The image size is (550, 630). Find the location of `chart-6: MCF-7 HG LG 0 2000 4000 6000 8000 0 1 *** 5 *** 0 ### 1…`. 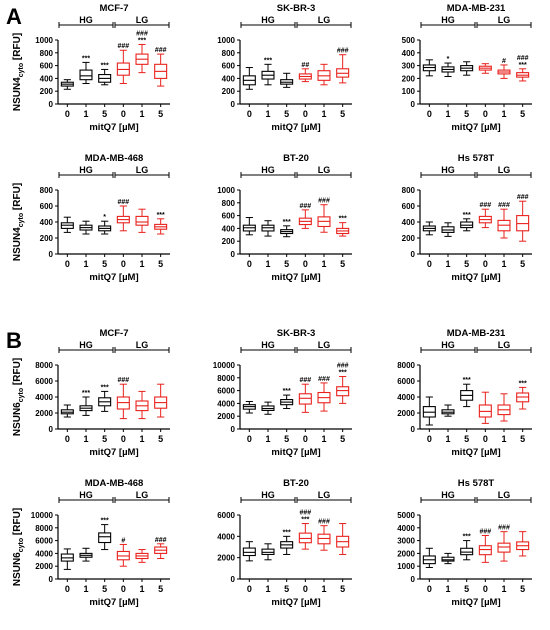

chart-6: MCF-7 HG LG 0 2000 4000 6000 8000 0 1 *** 5 *** 0 ### 1… is located at coordinates (91, 393).